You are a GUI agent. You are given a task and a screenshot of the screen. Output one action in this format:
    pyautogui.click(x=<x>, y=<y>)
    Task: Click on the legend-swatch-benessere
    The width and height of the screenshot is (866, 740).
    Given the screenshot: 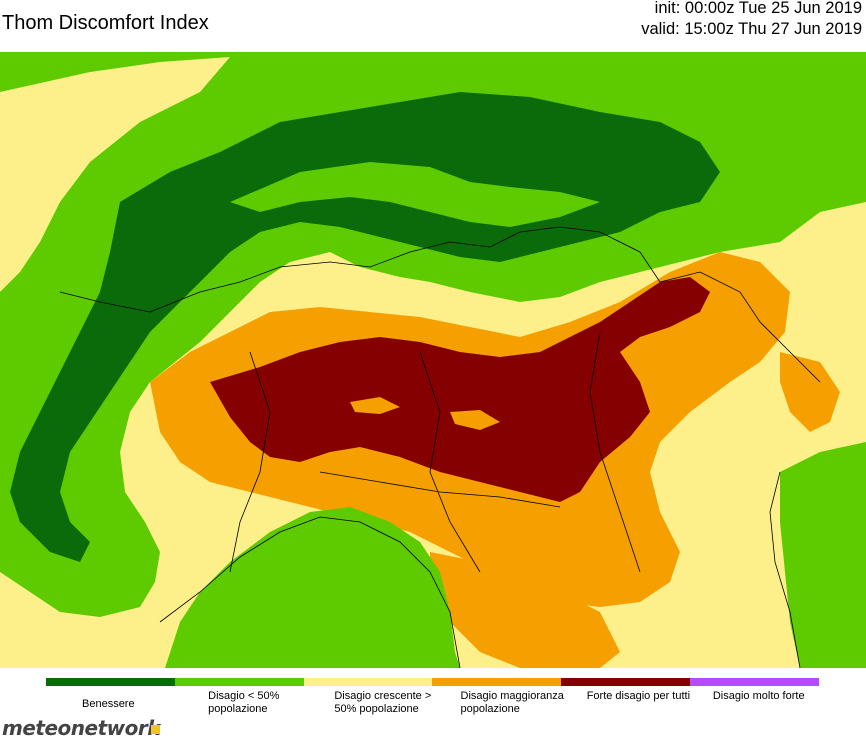 What is the action you would take?
    pyautogui.click(x=110, y=682)
    